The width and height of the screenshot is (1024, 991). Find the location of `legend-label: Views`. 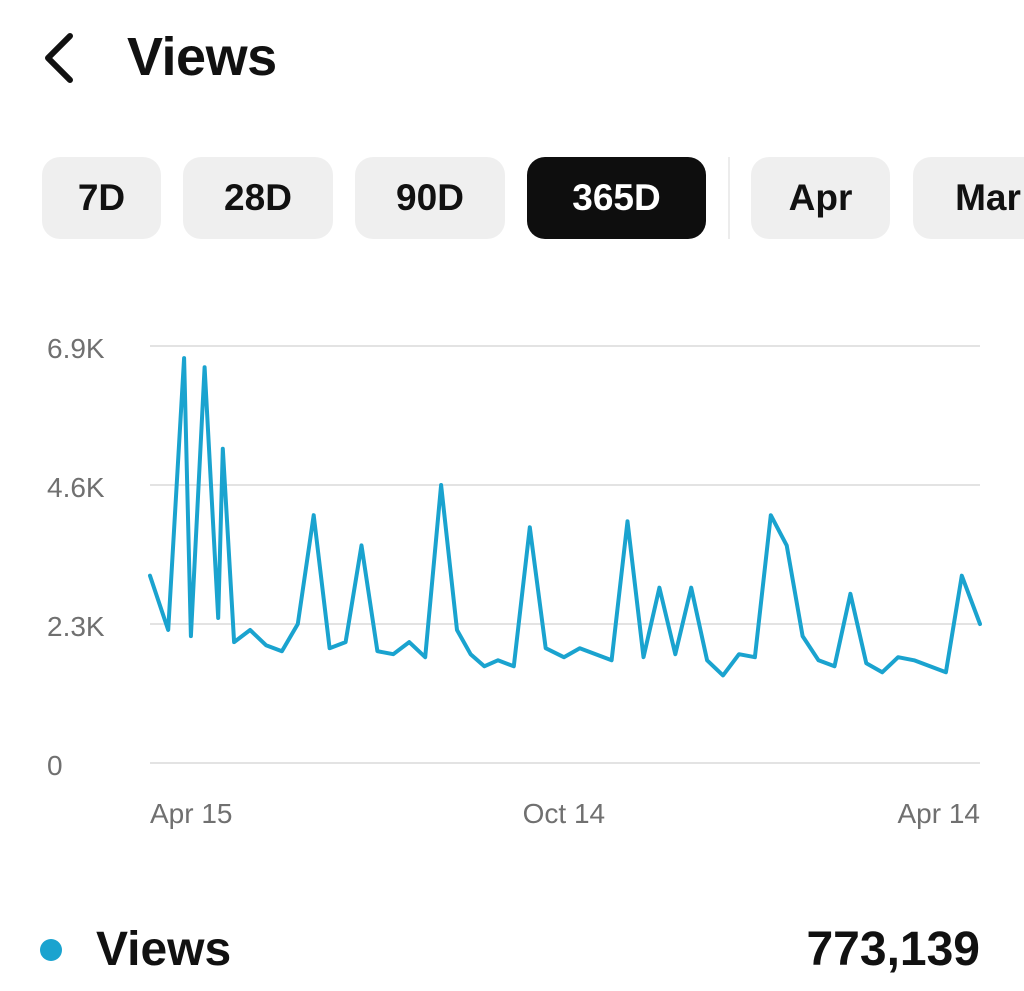

legend-label: Views is located at coordinates (164, 949).